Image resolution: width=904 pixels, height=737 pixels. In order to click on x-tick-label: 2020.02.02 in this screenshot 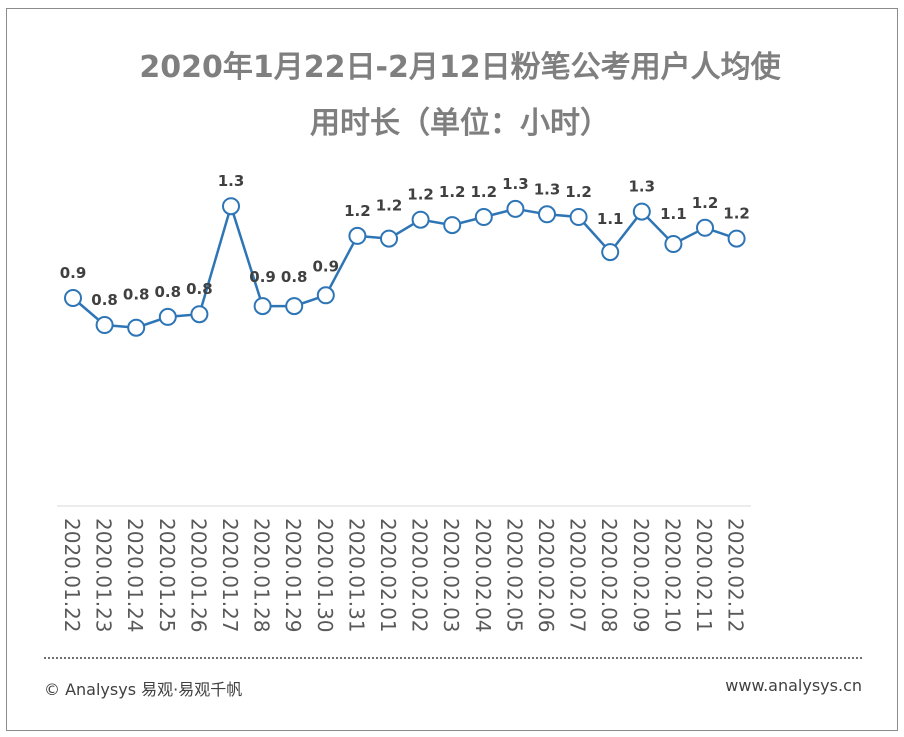, I will do `click(420, 575)`.